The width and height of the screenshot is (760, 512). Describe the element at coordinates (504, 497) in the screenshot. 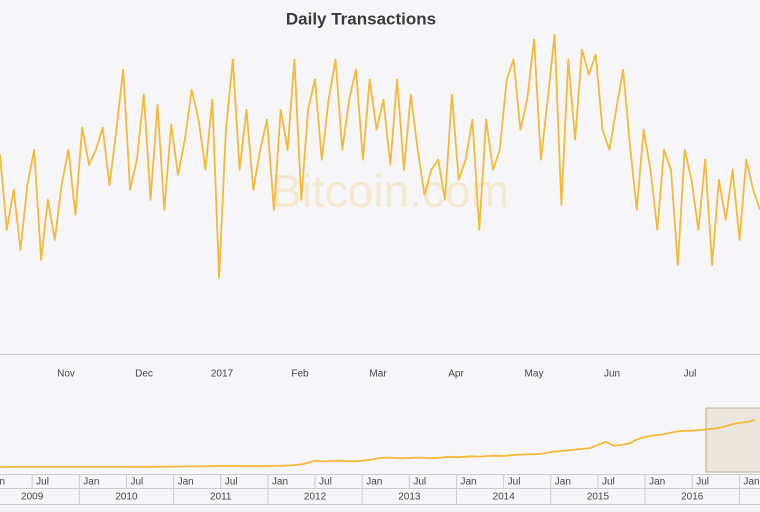

I see `year-label: 2014` at that location.